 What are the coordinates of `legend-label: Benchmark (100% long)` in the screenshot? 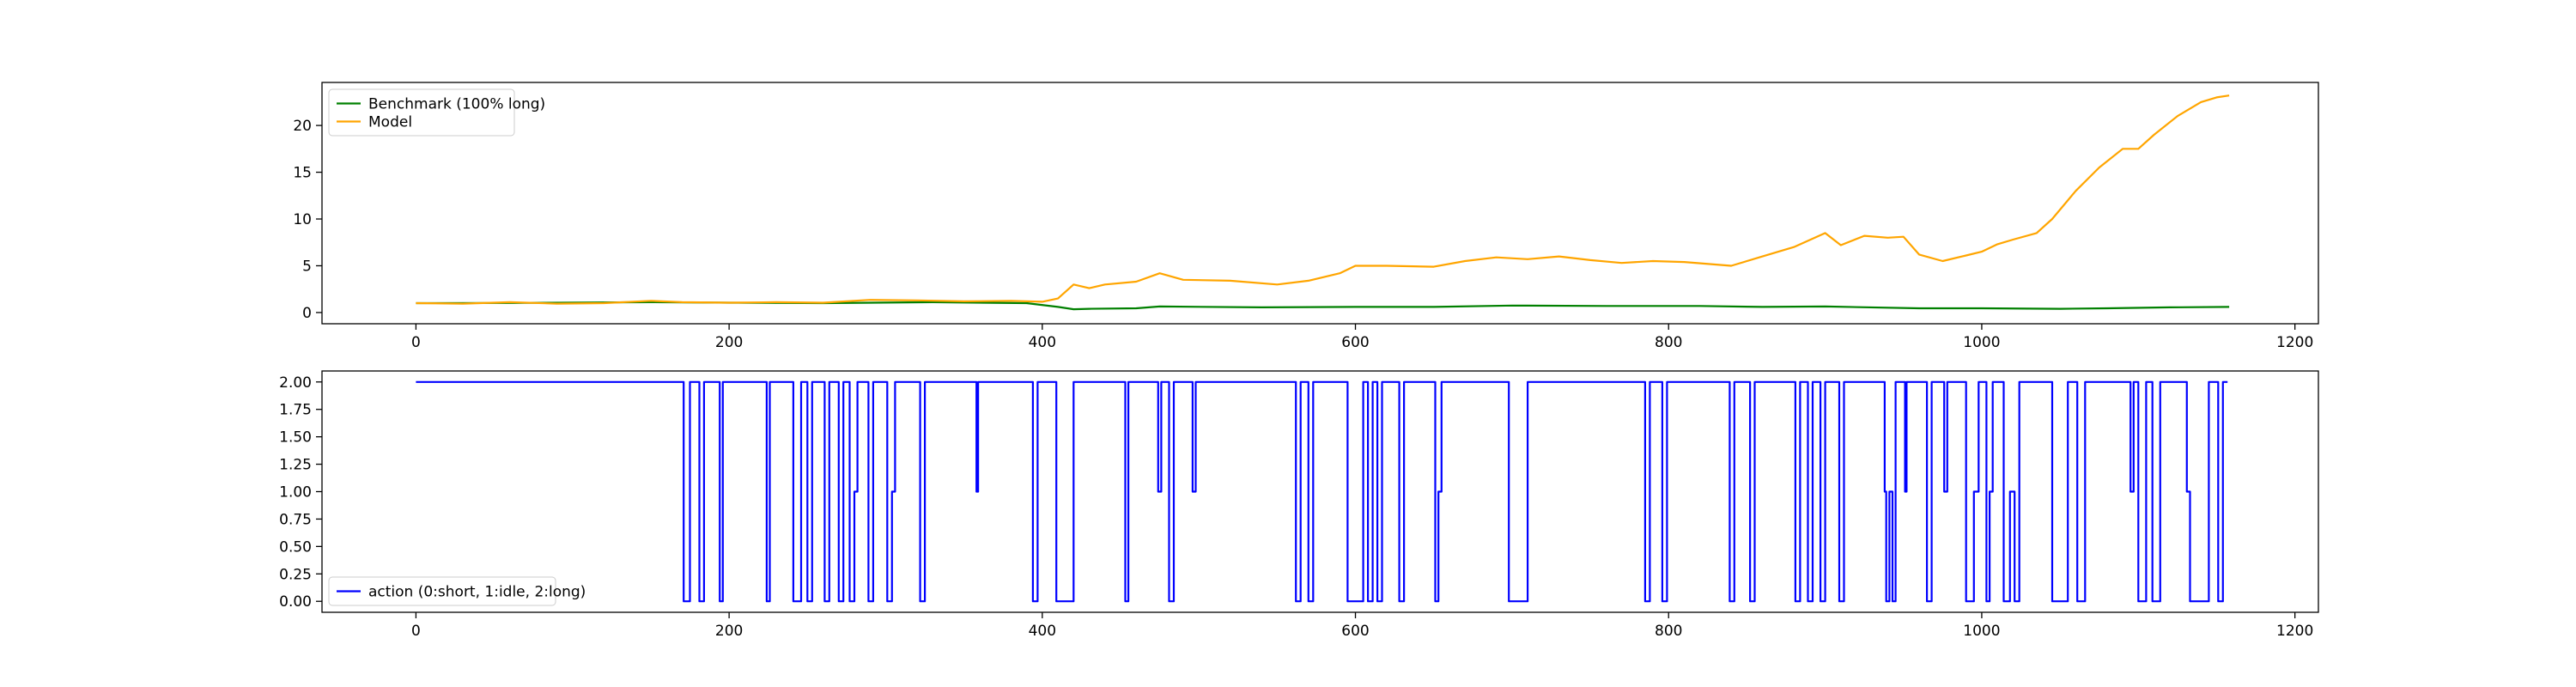 It's located at (457, 104).